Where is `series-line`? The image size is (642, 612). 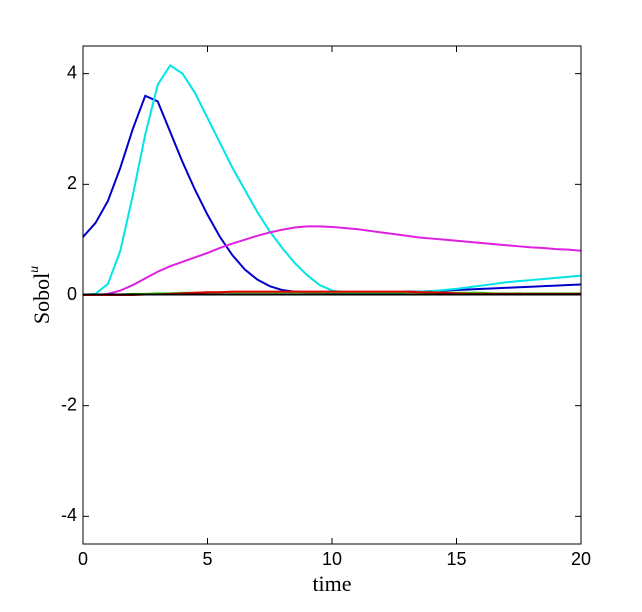
series-line is located at coordinates (332, 260).